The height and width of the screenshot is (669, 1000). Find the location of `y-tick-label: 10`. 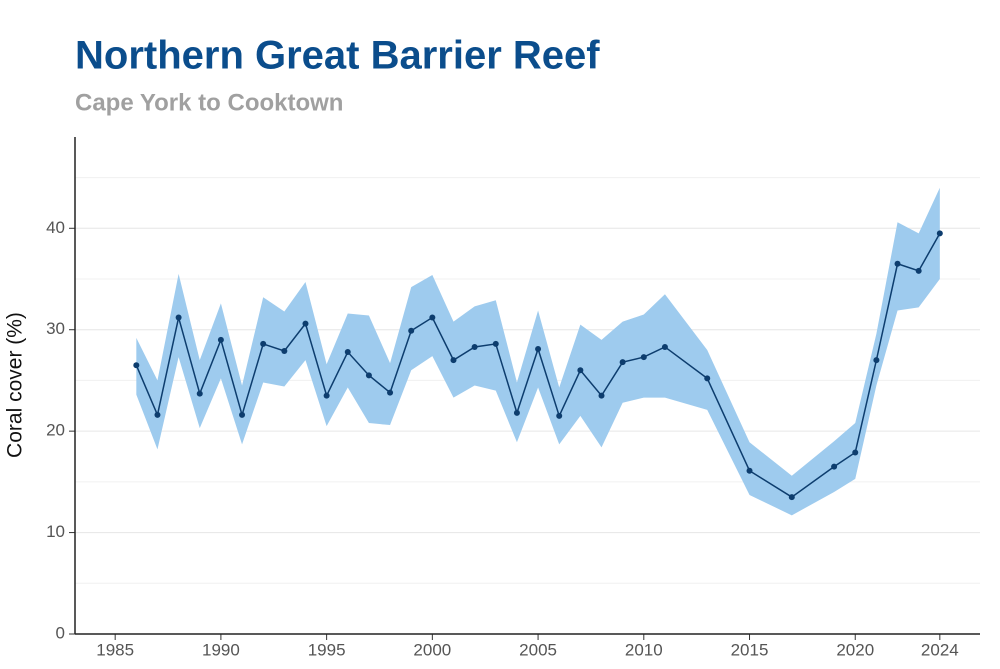

y-tick-label: 10 is located at coordinates (55, 531).